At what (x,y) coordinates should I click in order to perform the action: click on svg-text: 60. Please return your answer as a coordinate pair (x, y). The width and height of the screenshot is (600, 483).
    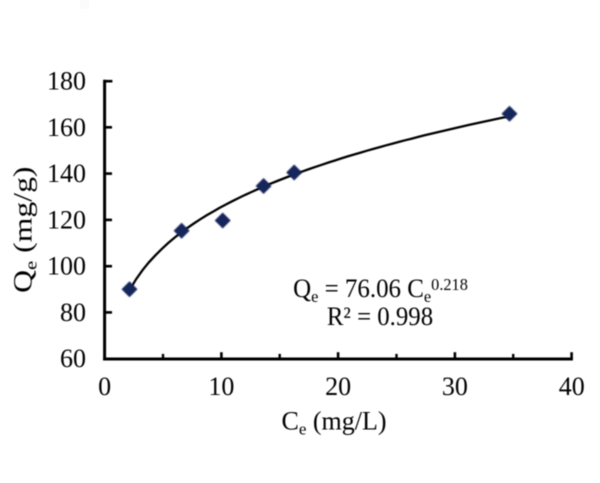
    Looking at the image, I should click on (73, 358).